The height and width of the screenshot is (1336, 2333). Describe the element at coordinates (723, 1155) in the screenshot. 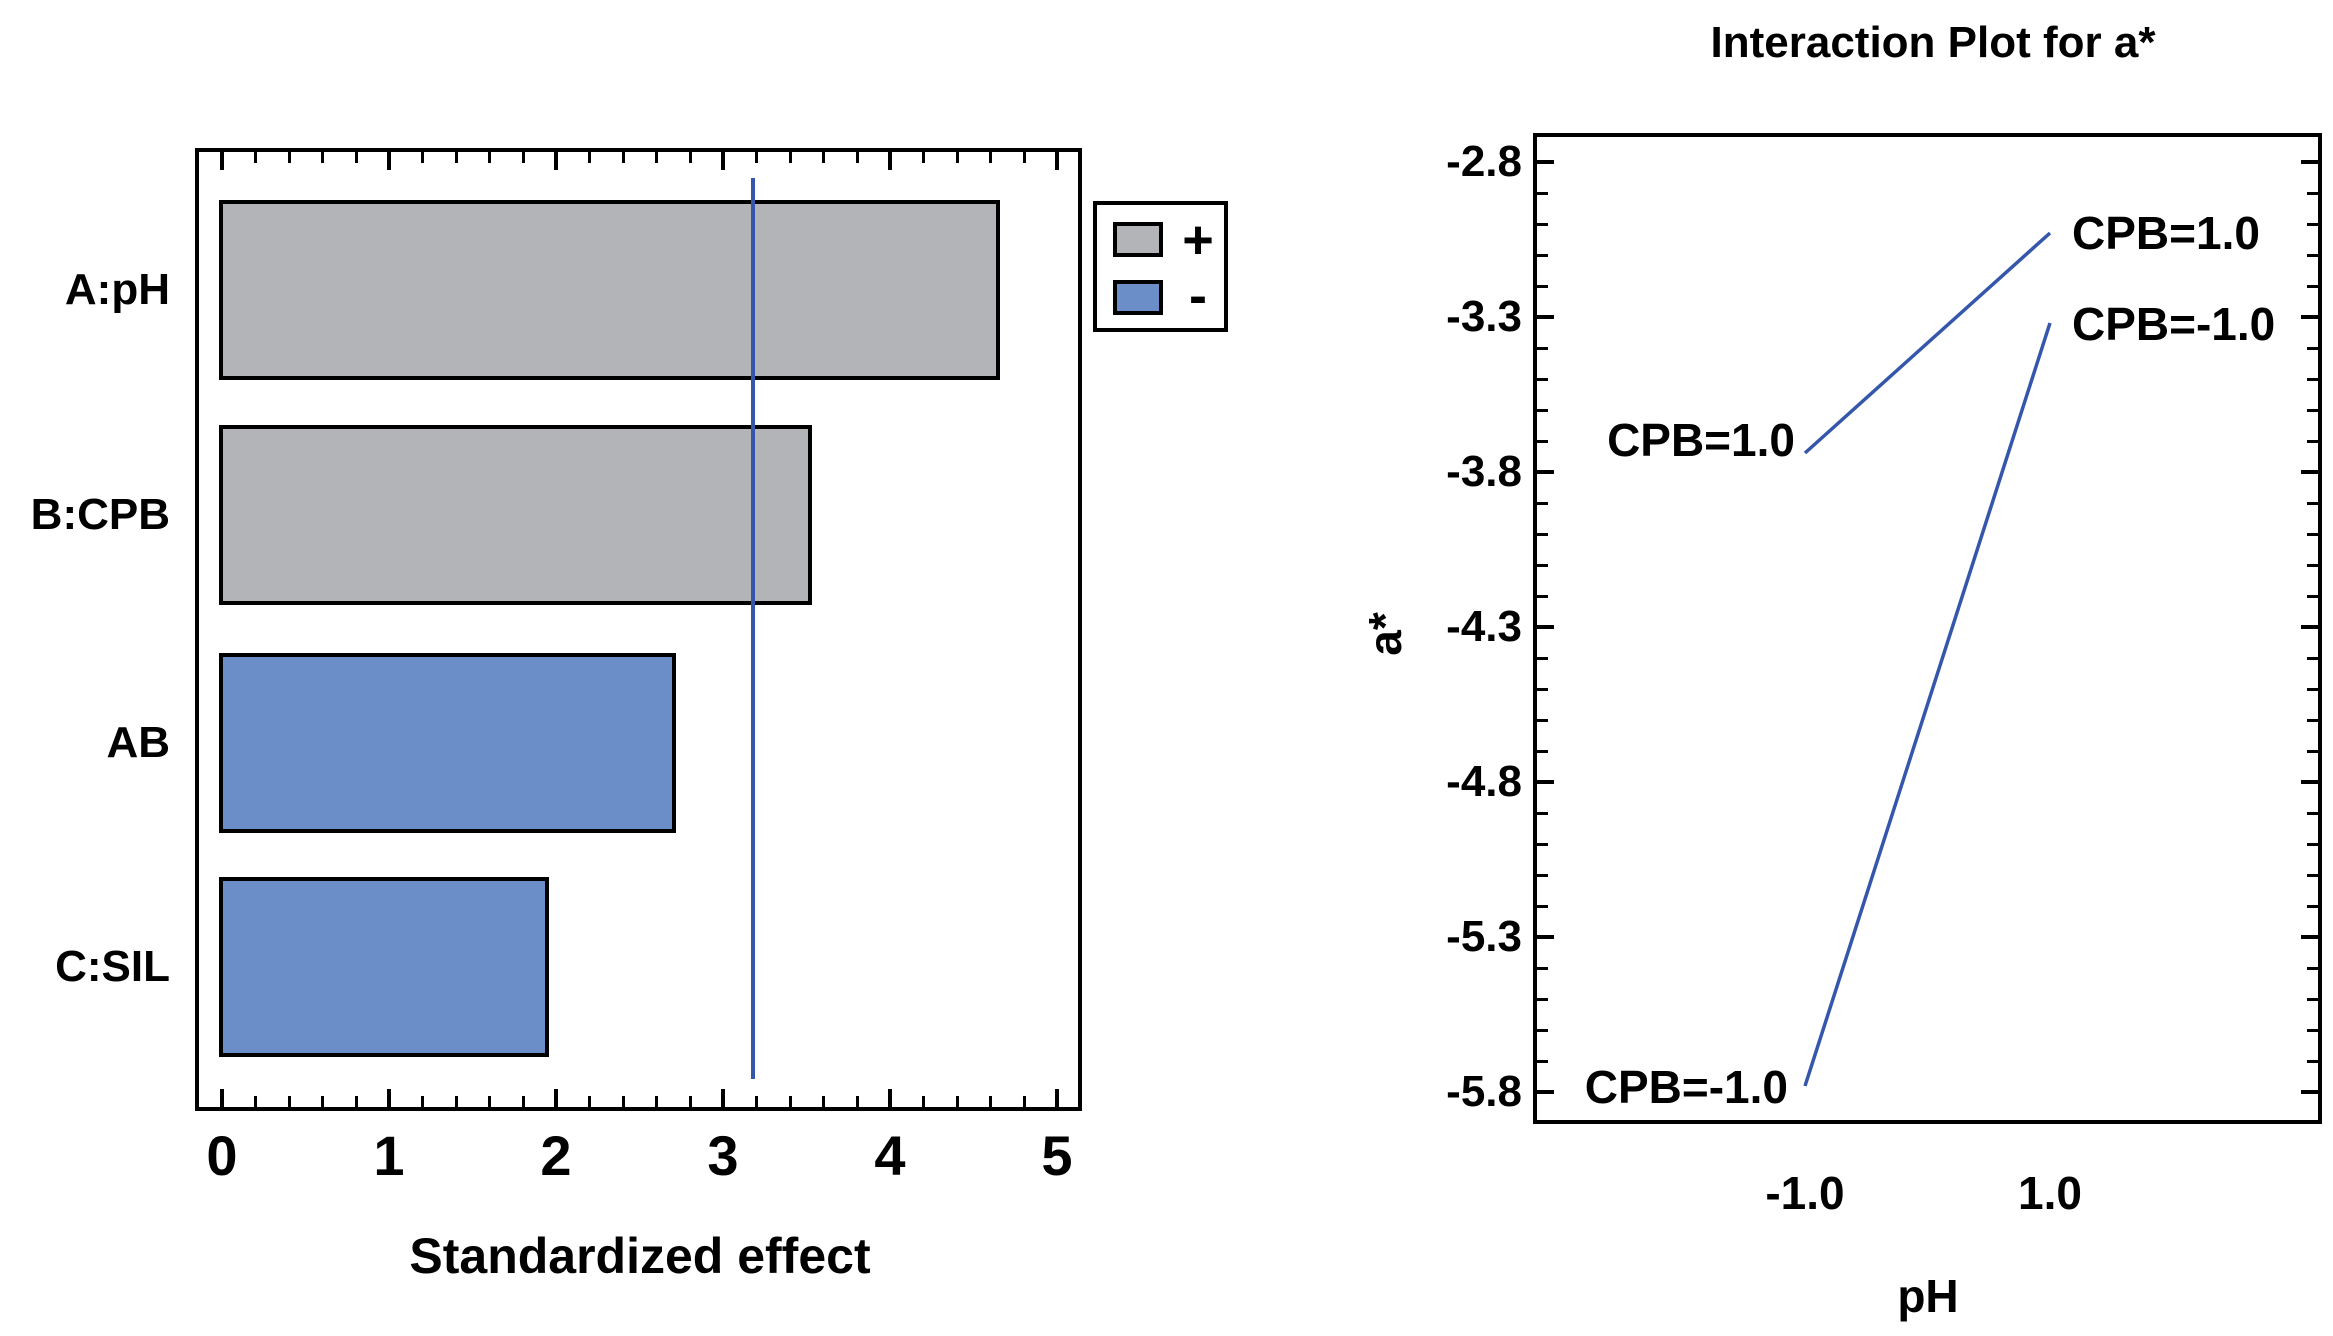

I see `pareto-x-tick-label: 3` at that location.